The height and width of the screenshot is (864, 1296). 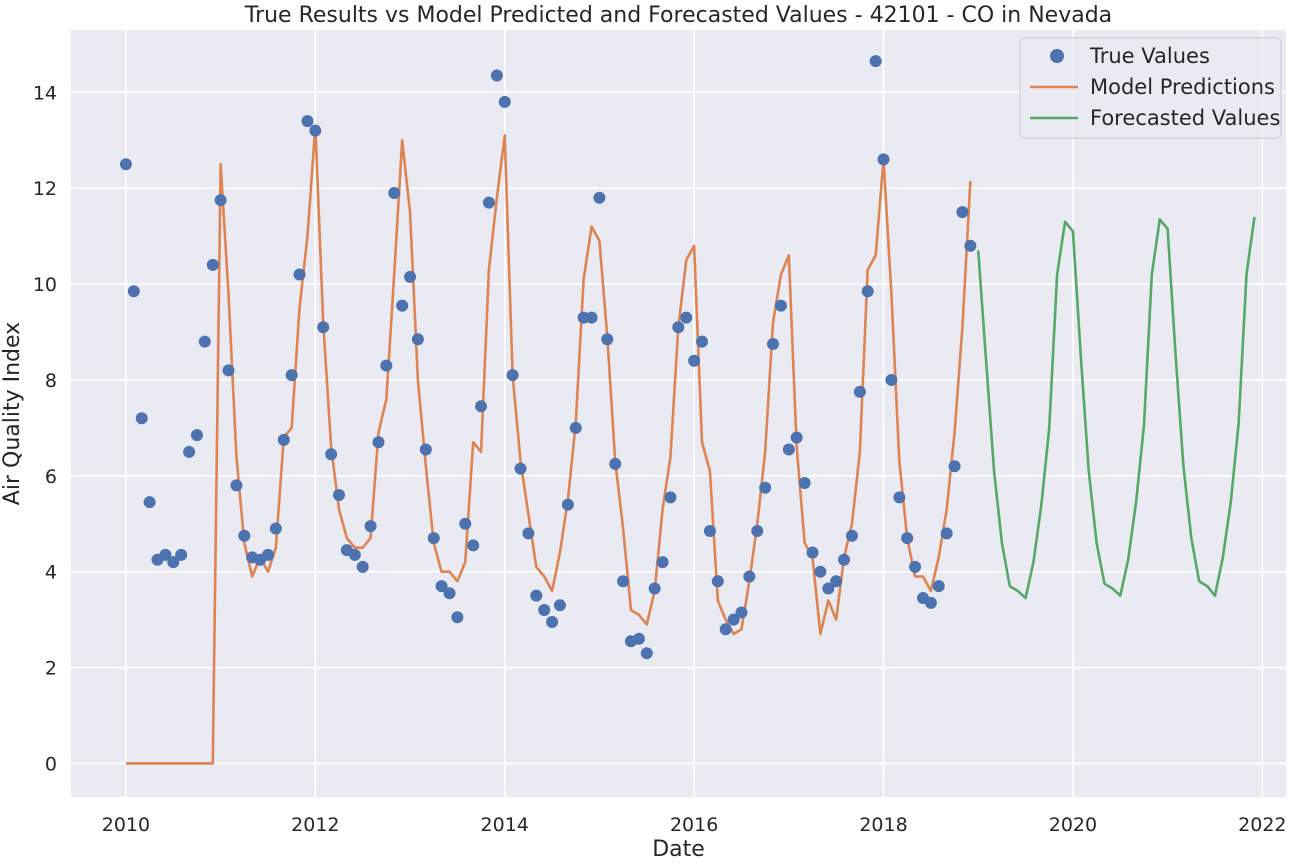 I want to click on x-tick-label: 2014, so click(x=505, y=825).